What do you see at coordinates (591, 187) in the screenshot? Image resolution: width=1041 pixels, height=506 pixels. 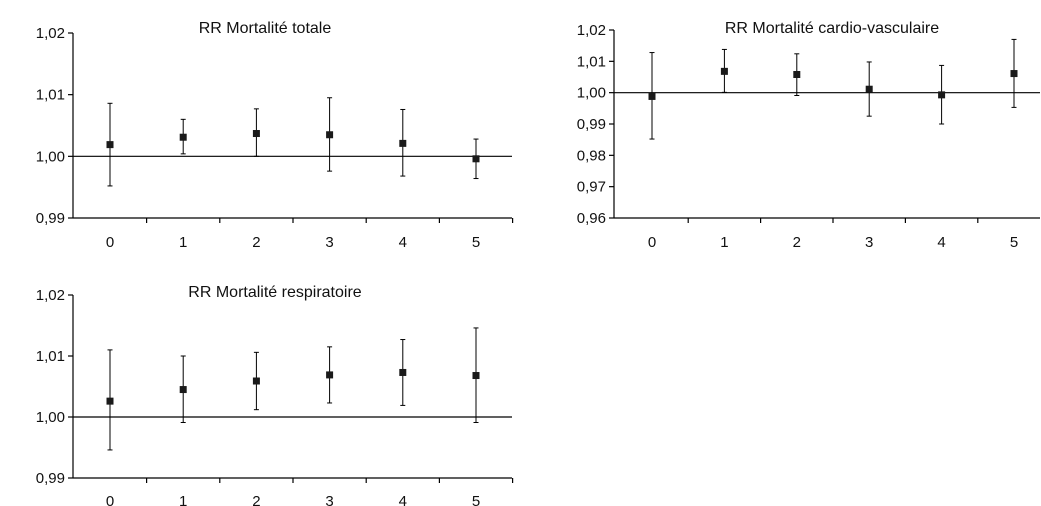 I see `y-tick-label: 0,97` at bounding box center [591, 187].